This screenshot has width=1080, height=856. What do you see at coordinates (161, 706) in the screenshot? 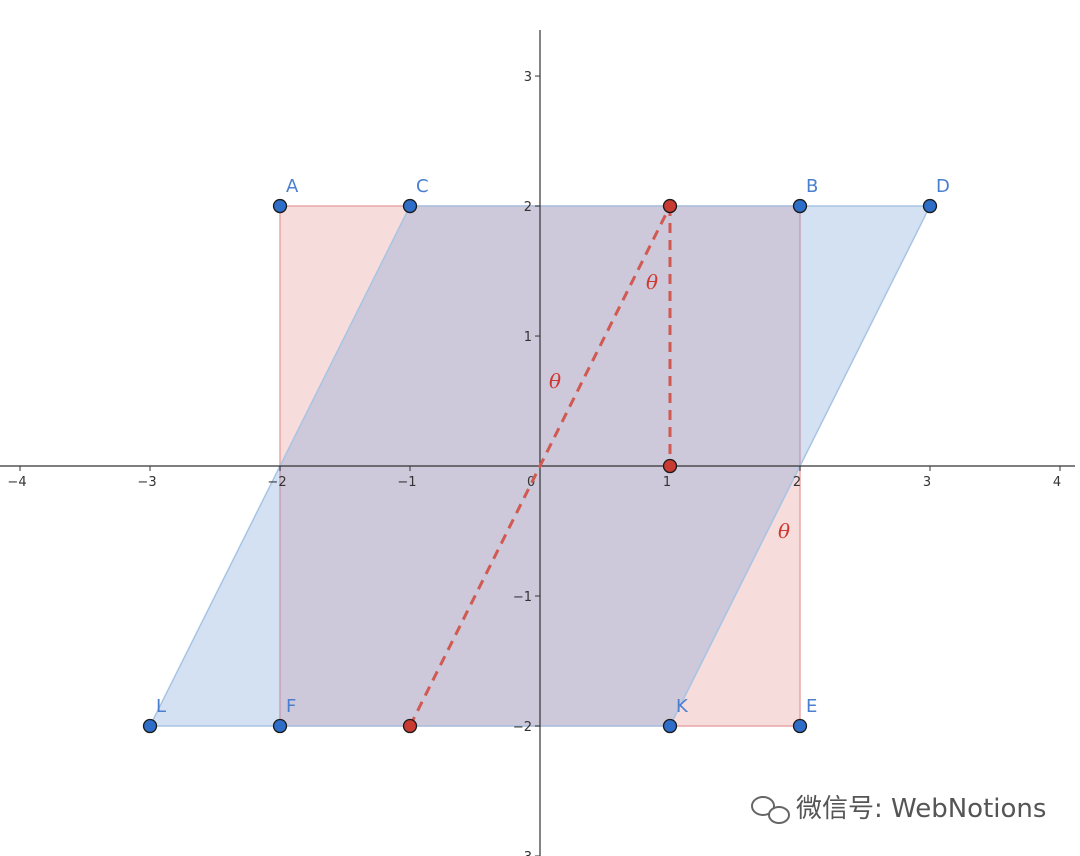
I see `point-label: L` at bounding box center [161, 706].